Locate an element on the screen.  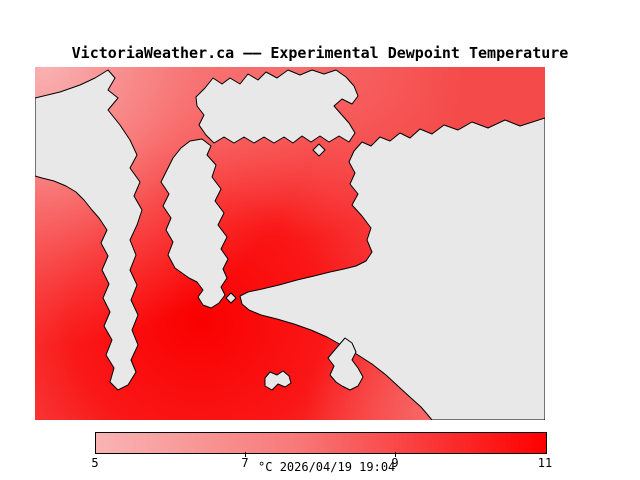
island-south-large is located at coordinates (345, 364).